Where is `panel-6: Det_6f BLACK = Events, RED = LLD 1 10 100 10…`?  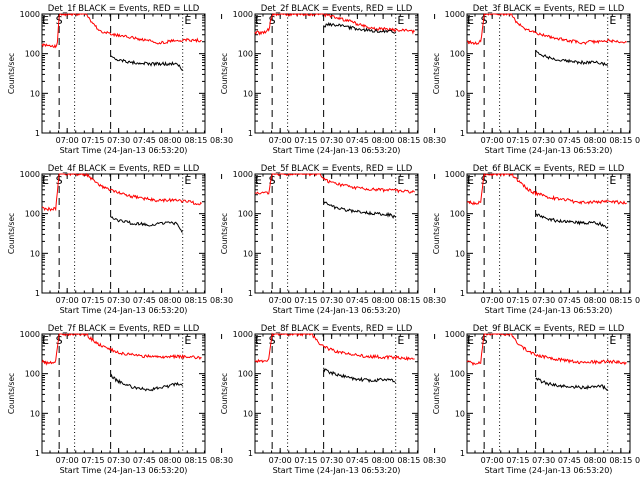
panel-6: Det_6f BLACK = Events, RED = LLD 1 10 100 10… is located at coordinates (536, 239).